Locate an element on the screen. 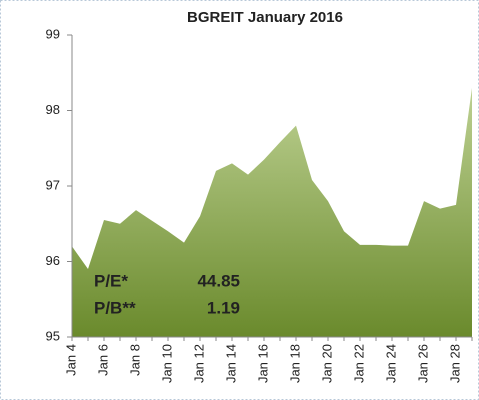 The image size is (479, 400). x-tick-label: Jan 14 is located at coordinates (230, 363).